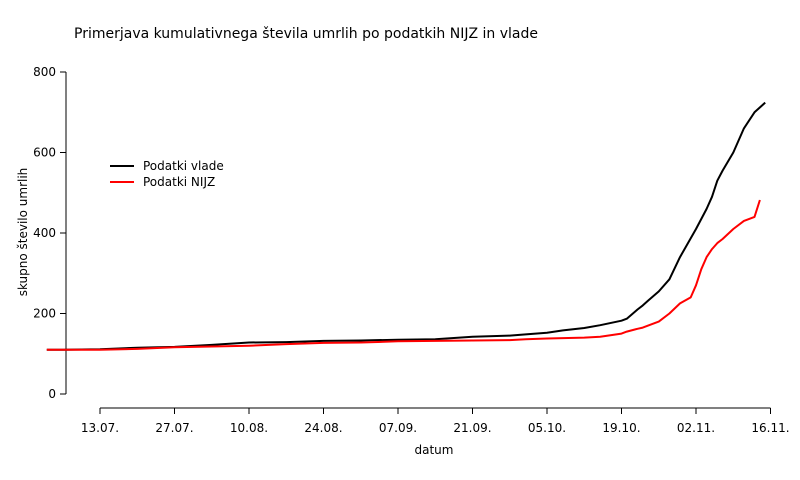  I want to click on y-tick-label: 400, so click(44, 233).